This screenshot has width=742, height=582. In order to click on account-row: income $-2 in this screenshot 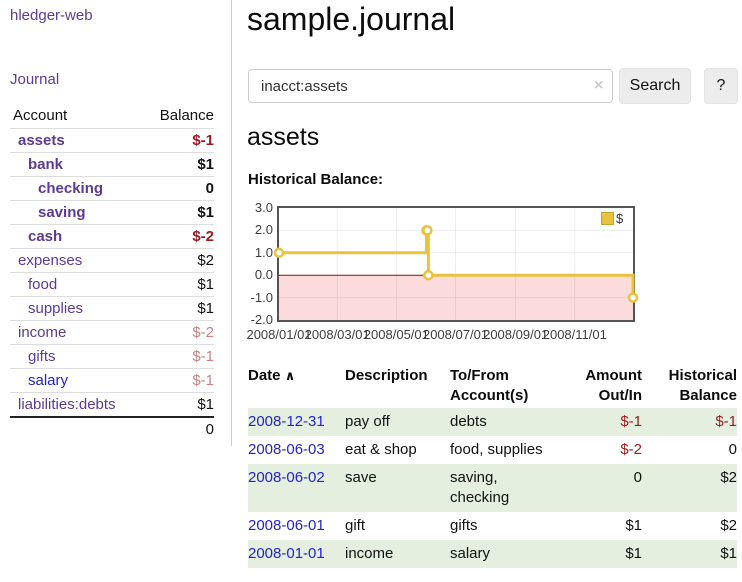, I will do `click(112, 332)`.